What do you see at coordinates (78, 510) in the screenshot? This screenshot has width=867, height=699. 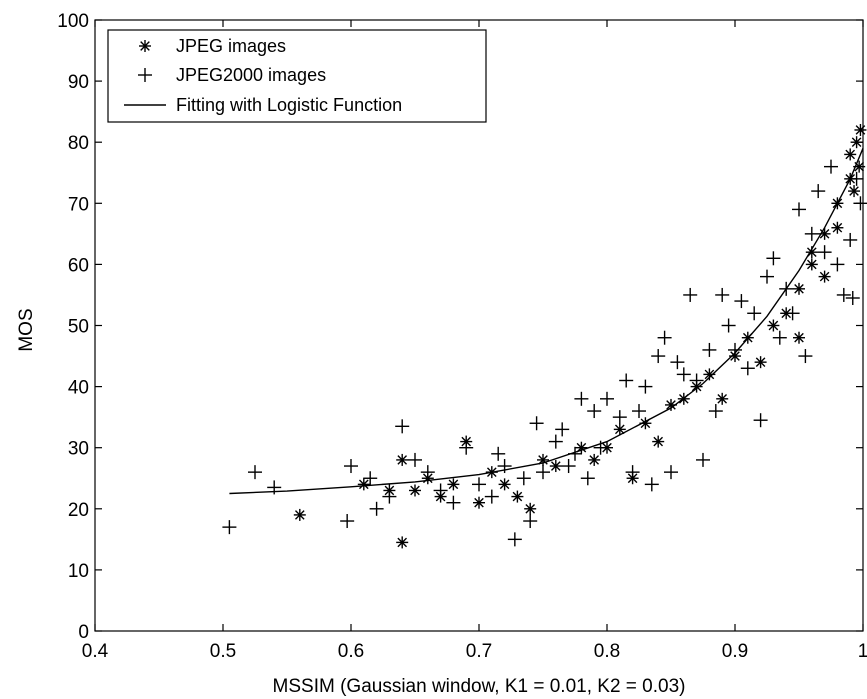 I see `y-tick-label: 20` at bounding box center [78, 510].